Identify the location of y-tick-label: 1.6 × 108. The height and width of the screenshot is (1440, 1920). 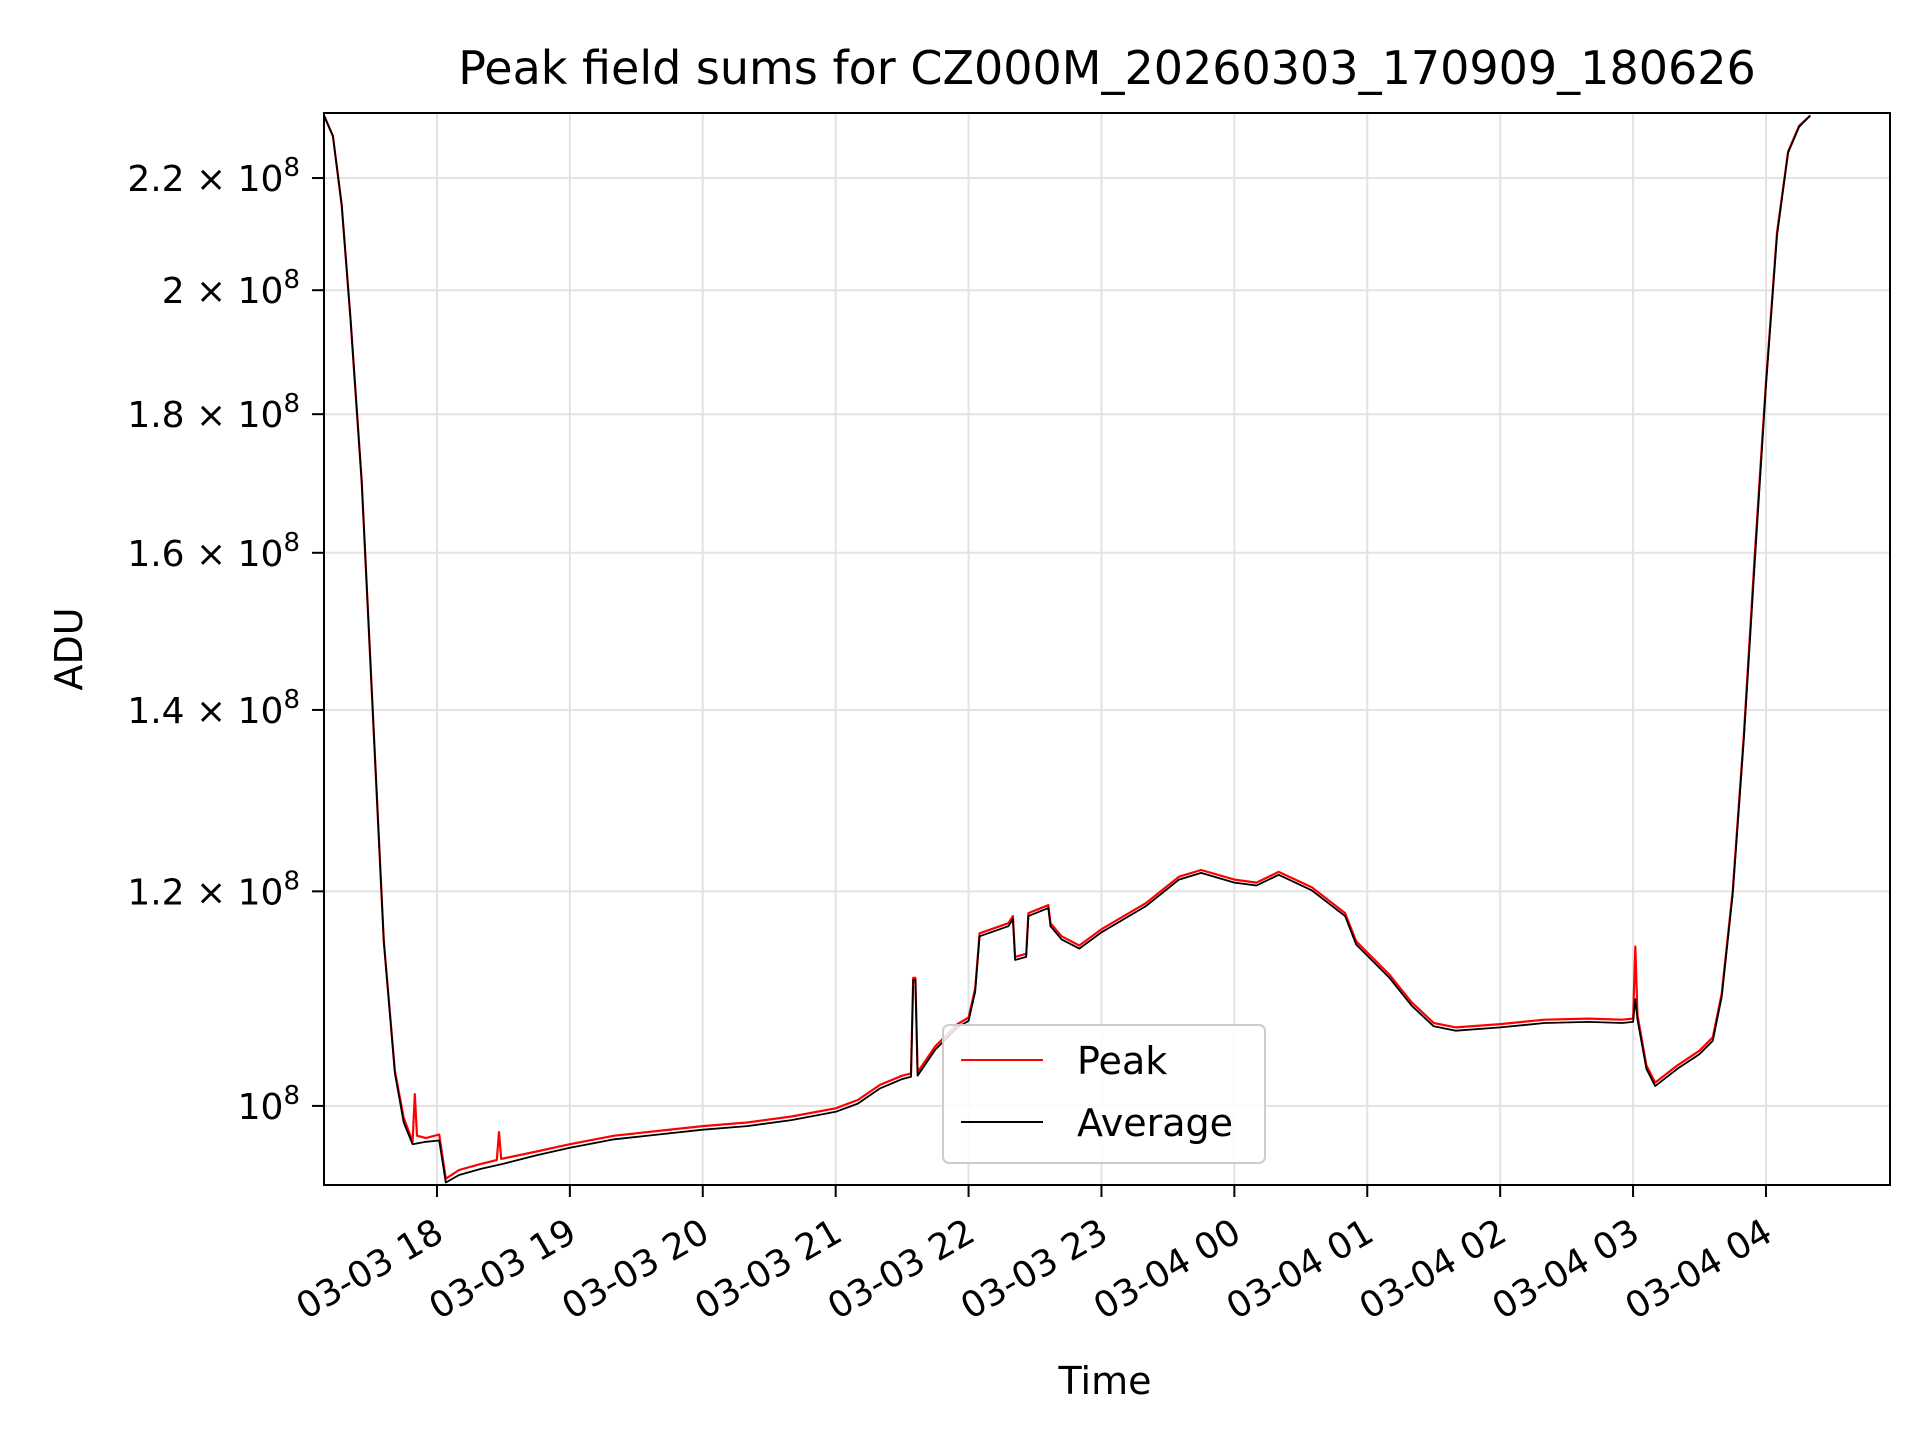
(213, 551).